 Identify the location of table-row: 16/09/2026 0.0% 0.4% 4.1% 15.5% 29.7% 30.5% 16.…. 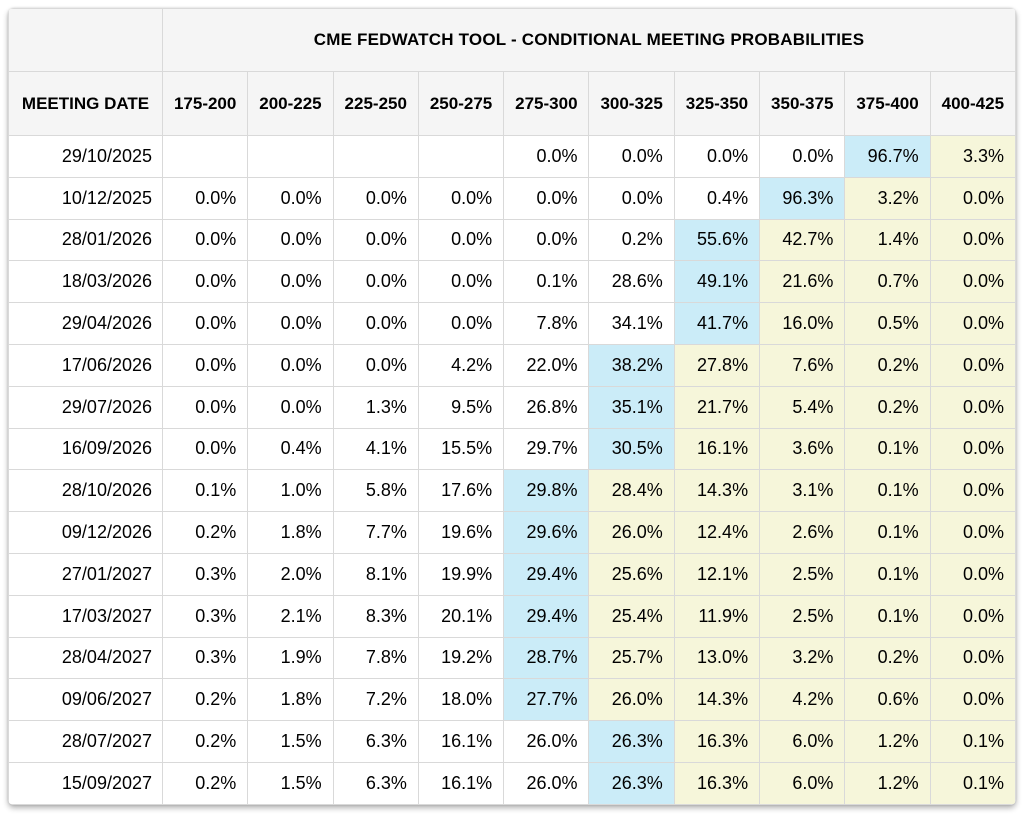
(512, 449).